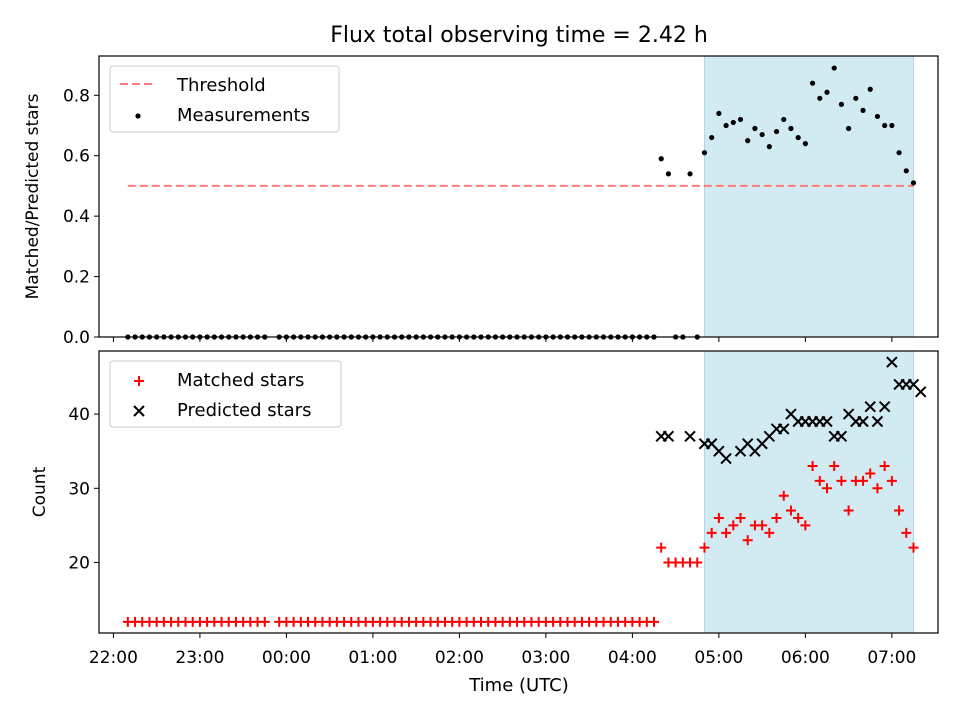  What do you see at coordinates (891, 658) in the screenshot?
I see `x-tick-label: 07:00` at bounding box center [891, 658].